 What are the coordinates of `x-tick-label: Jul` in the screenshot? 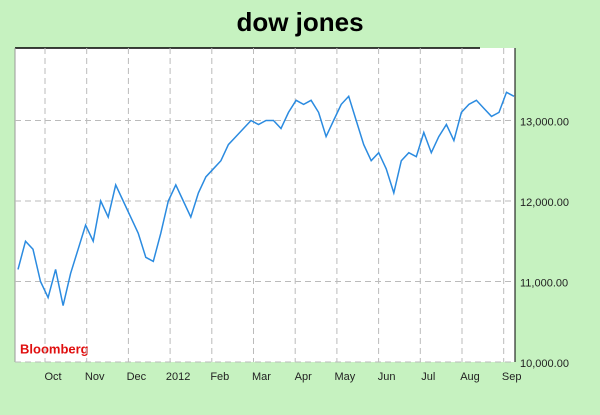 It's located at (428, 377).